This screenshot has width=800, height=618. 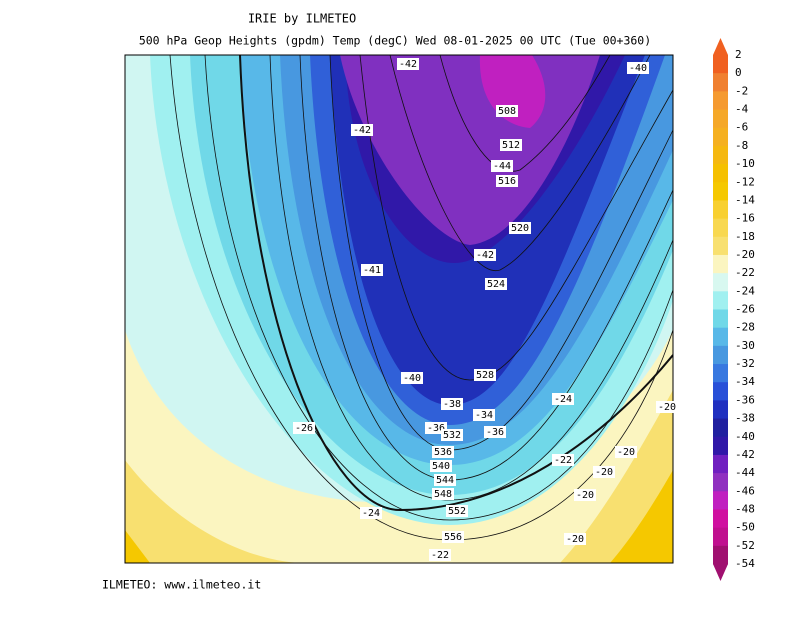 What do you see at coordinates (745, 218) in the screenshot?
I see `colorbar-label: -16` at bounding box center [745, 218].